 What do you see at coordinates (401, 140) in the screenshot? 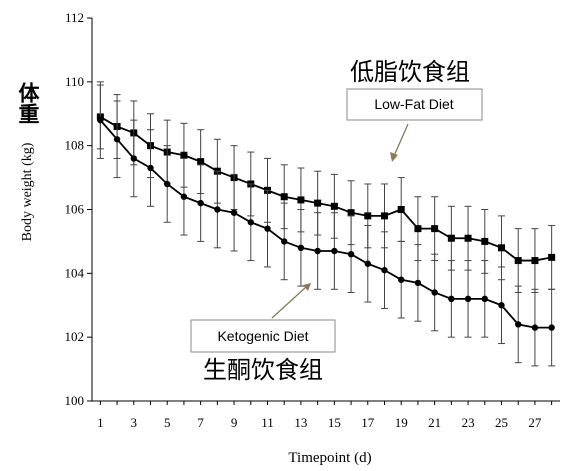
I see `low-fat-arrow` at bounding box center [401, 140].